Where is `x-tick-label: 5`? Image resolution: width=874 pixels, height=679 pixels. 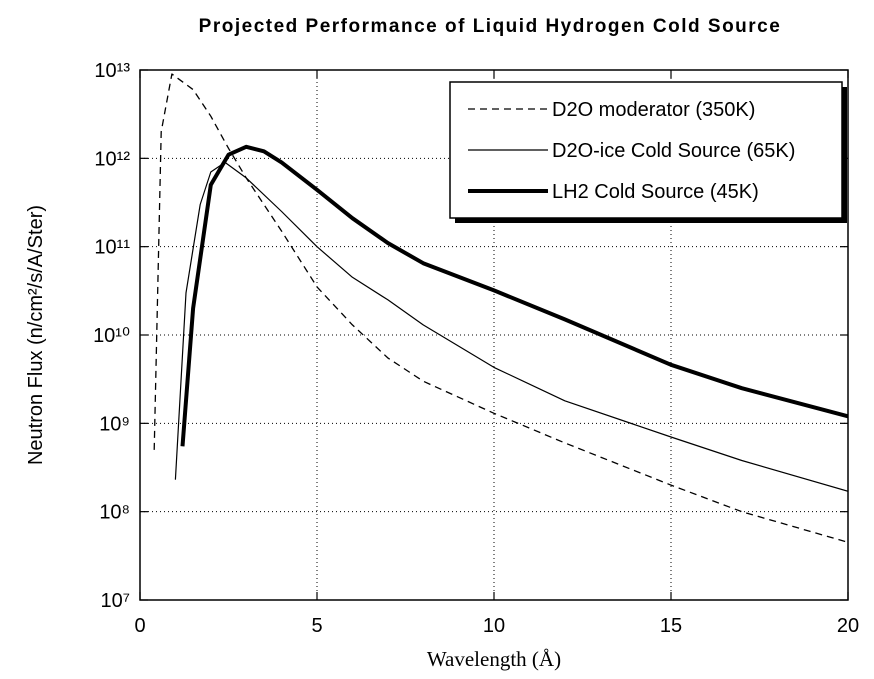 x-tick-label: 5 is located at coordinates (316, 626).